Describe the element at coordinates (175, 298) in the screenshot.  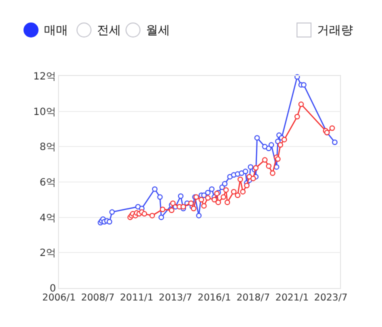
I see `x-tick-label: 2013/7` at that location.